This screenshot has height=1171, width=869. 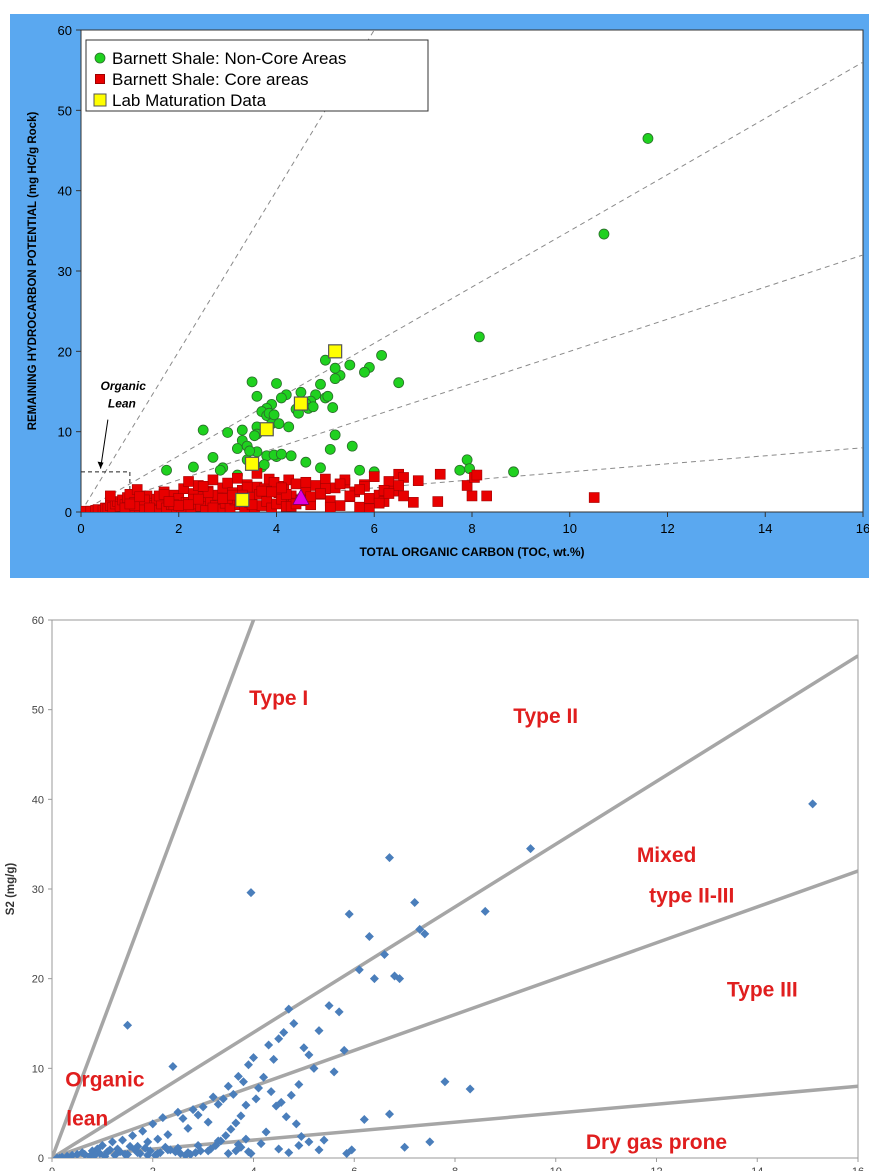 I want to click on y-tick-label: 10, so click(x=38, y=1069).